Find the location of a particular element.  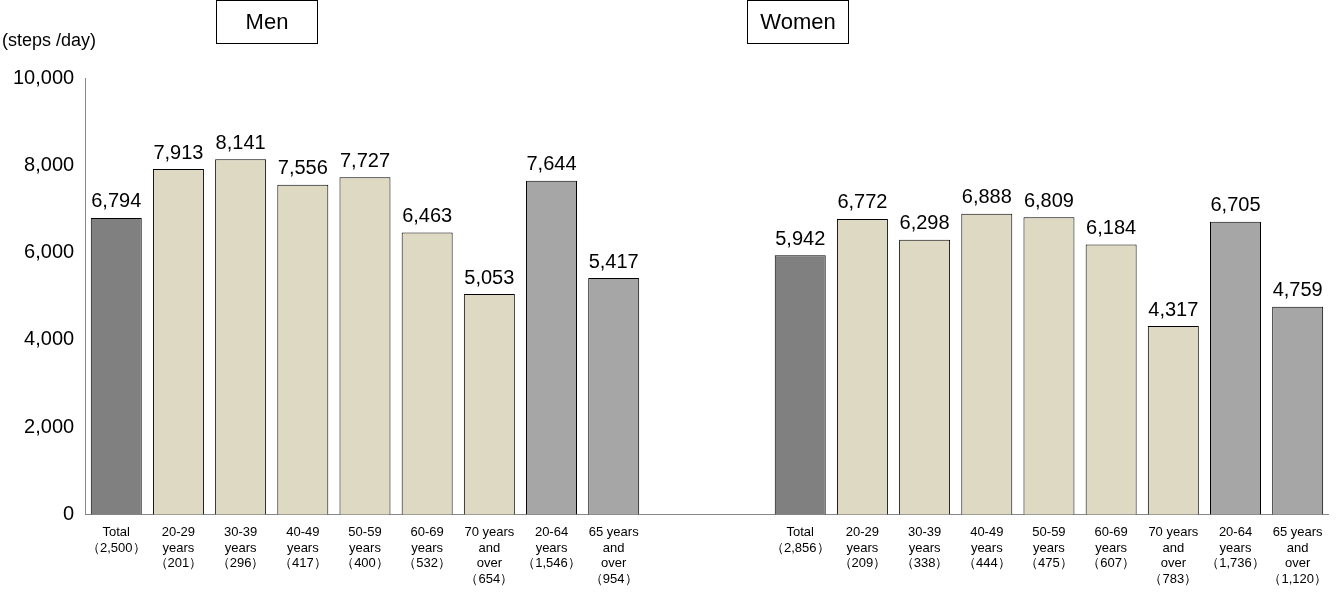

x-tick-label: 70 years and over （654） is located at coordinates (489, 554).